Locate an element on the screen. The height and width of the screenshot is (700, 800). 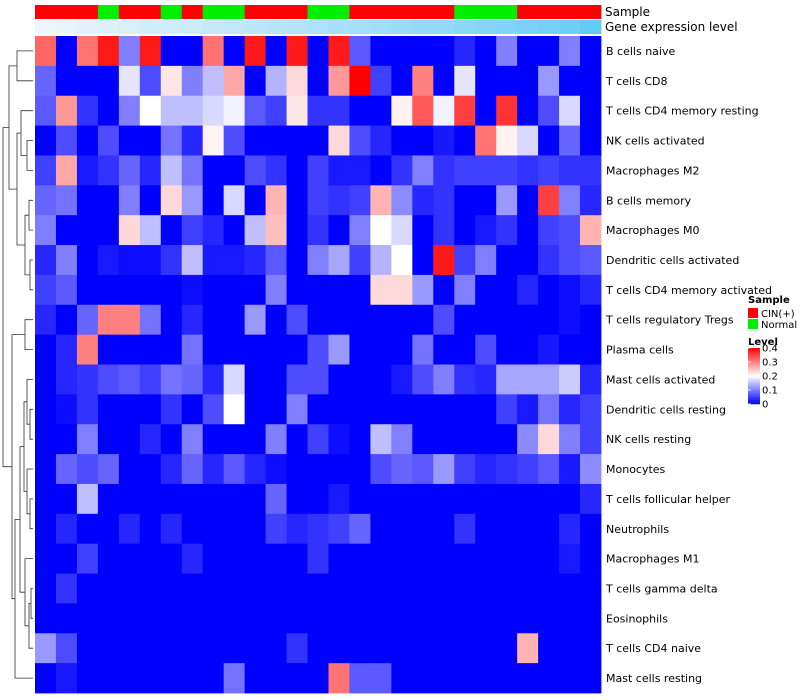
legend: Sample CIN(+) Normal Level 0.4 0.3 0.2 0.1 0 is located at coordinates (772, 353).